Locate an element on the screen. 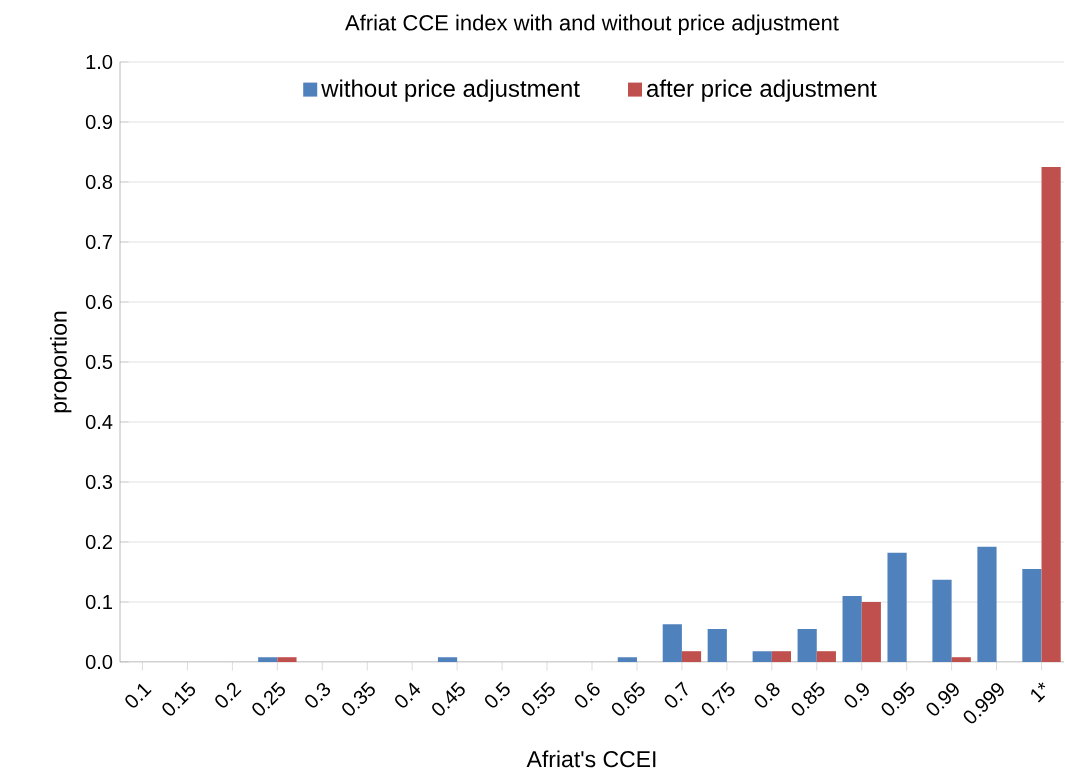  y-tick-label: 0.3 is located at coordinates (99, 482).